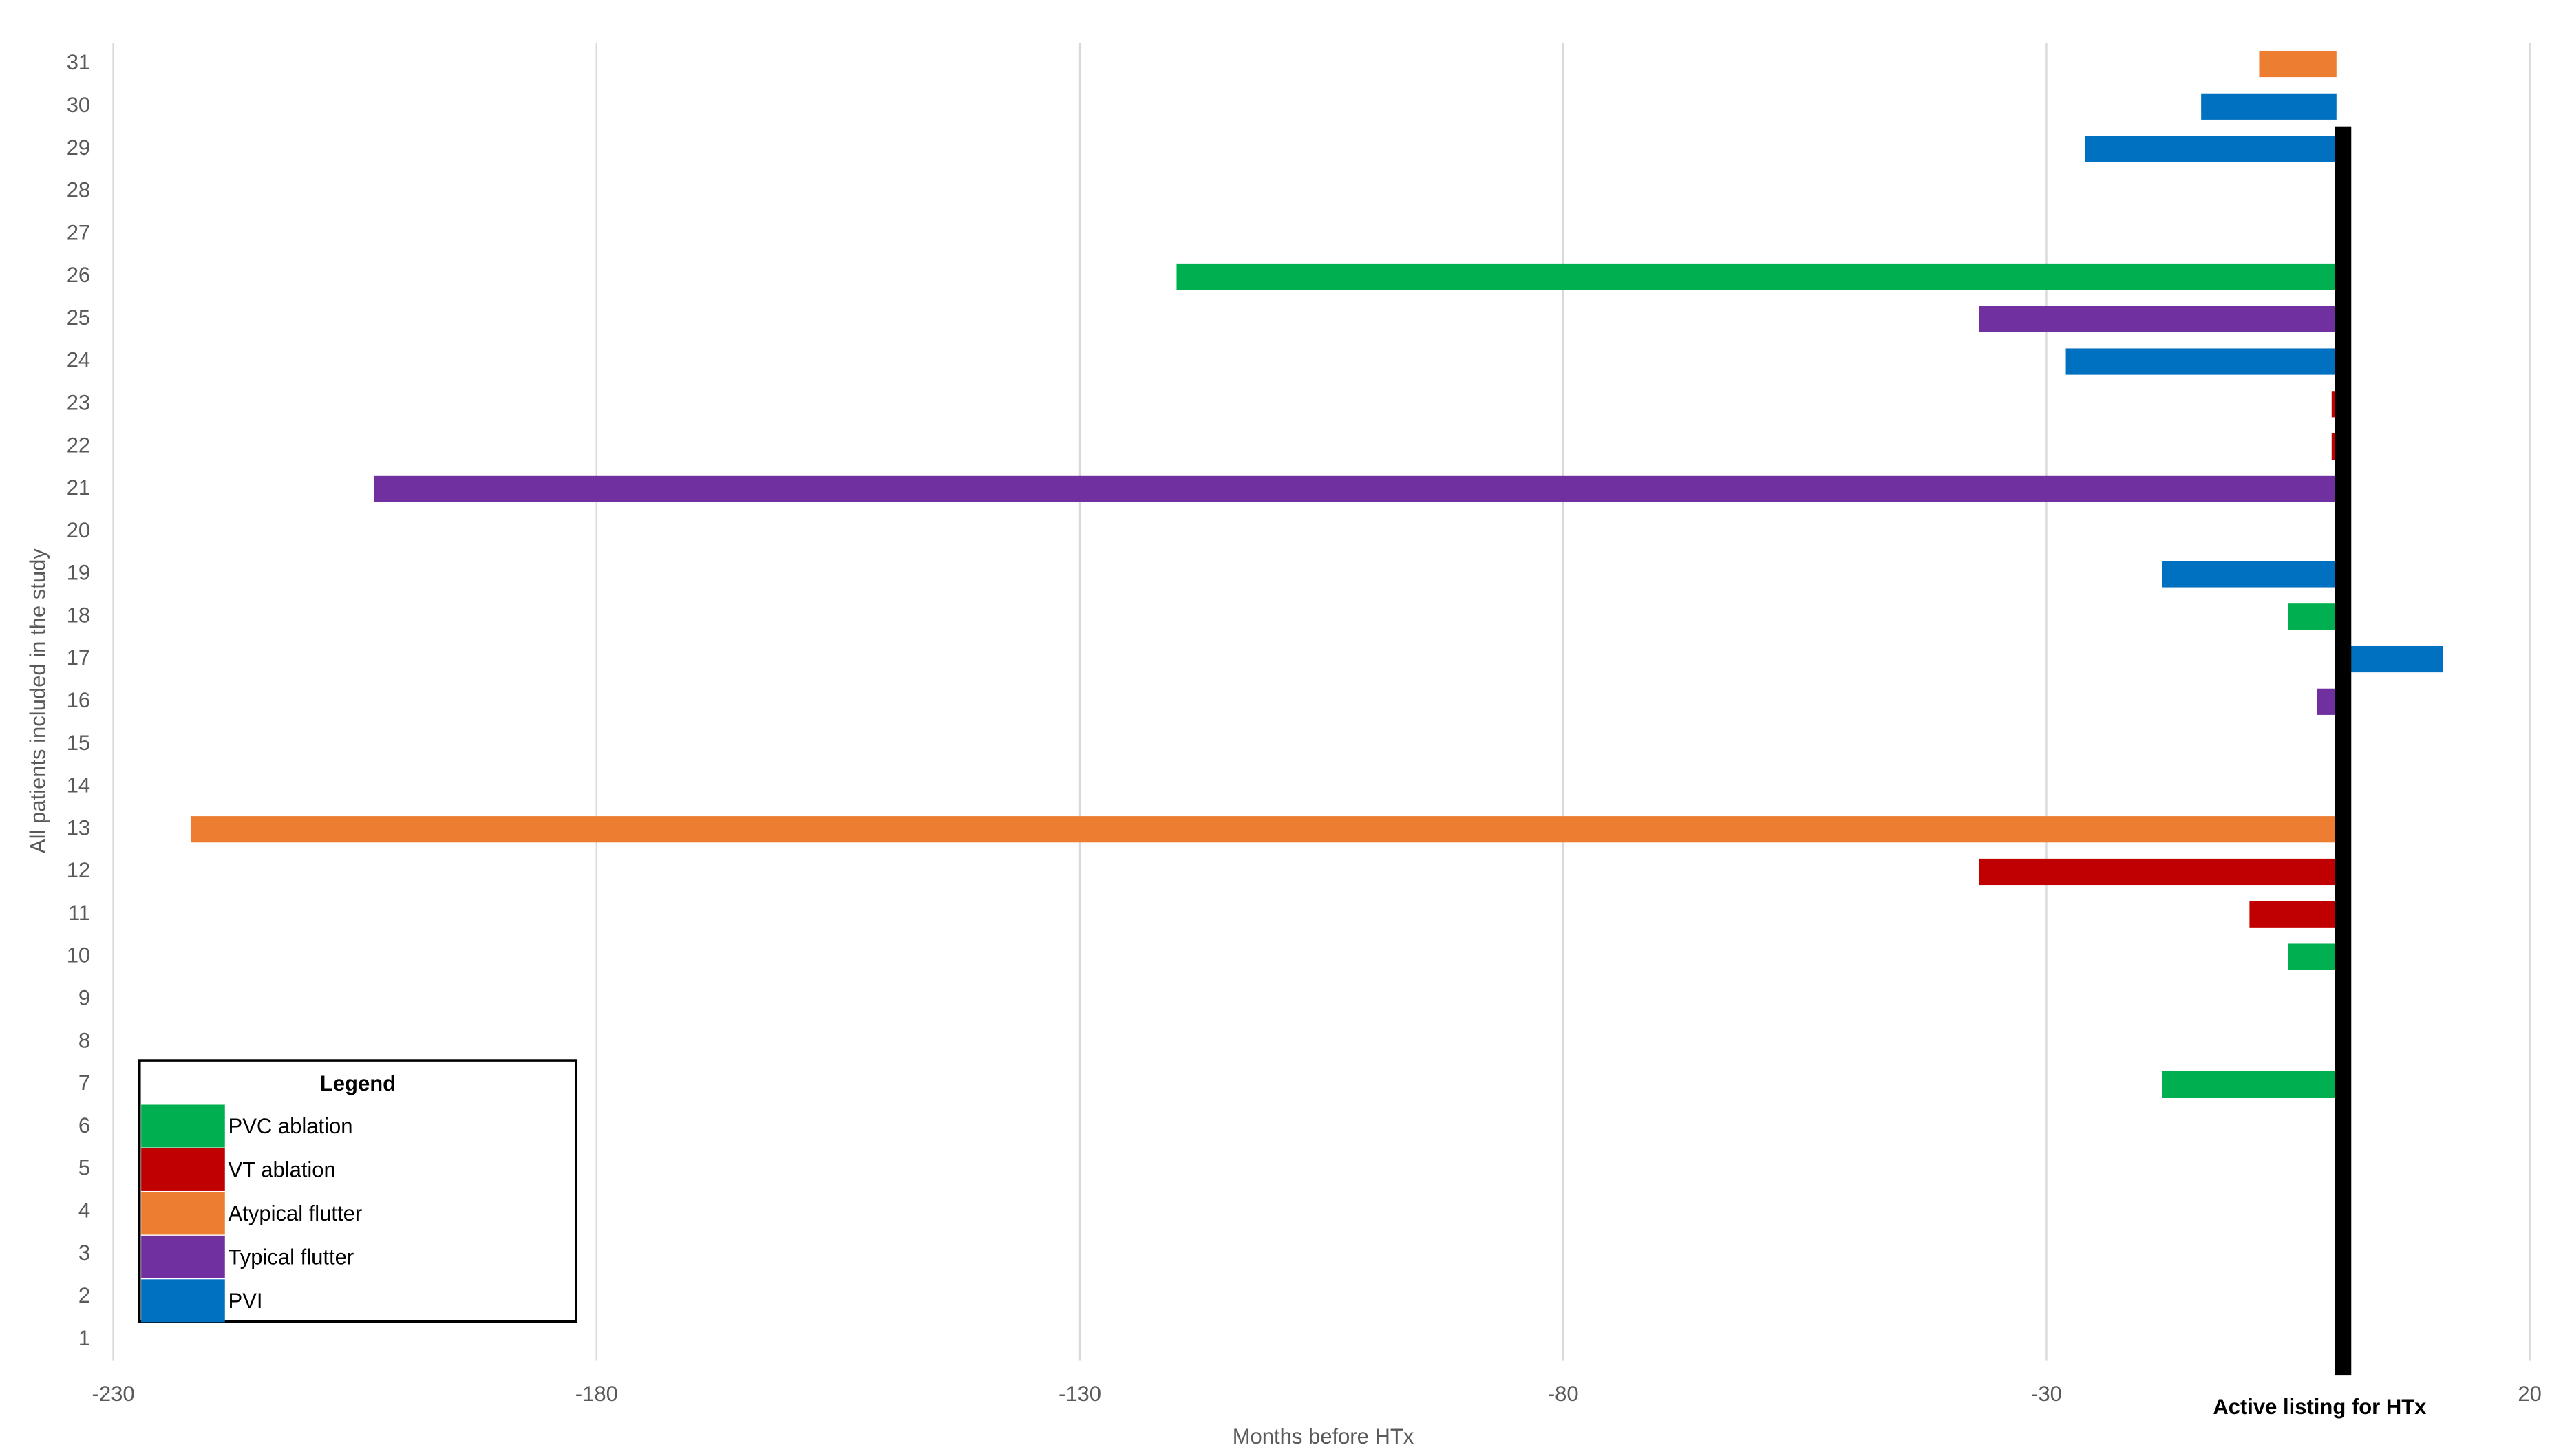 The height and width of the screenshot is (1456, 2561). What do you see at coordinates (78, 700) in the screenshot?
I see `y-tick-label: 16` at bounding box center [78, 700].